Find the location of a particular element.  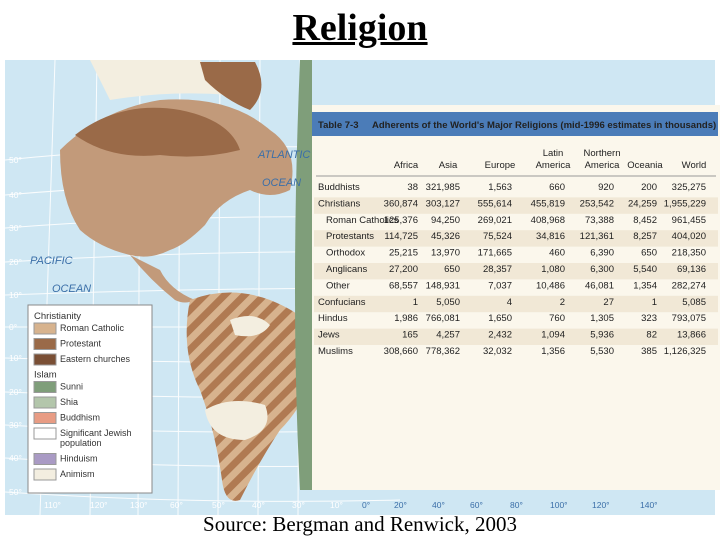

column-header: Latin America is located at coordinates (554, 159).